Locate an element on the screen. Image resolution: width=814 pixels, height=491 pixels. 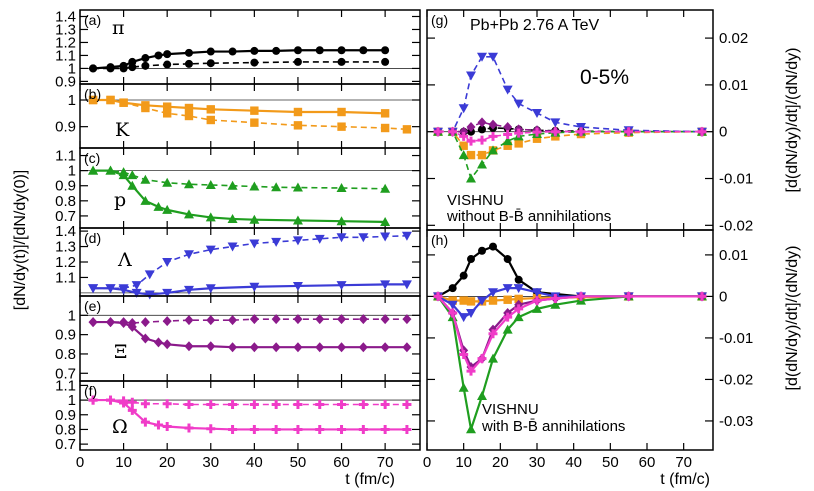
panel-e-ytick-label: 1 is located at coordinates (72, 315).